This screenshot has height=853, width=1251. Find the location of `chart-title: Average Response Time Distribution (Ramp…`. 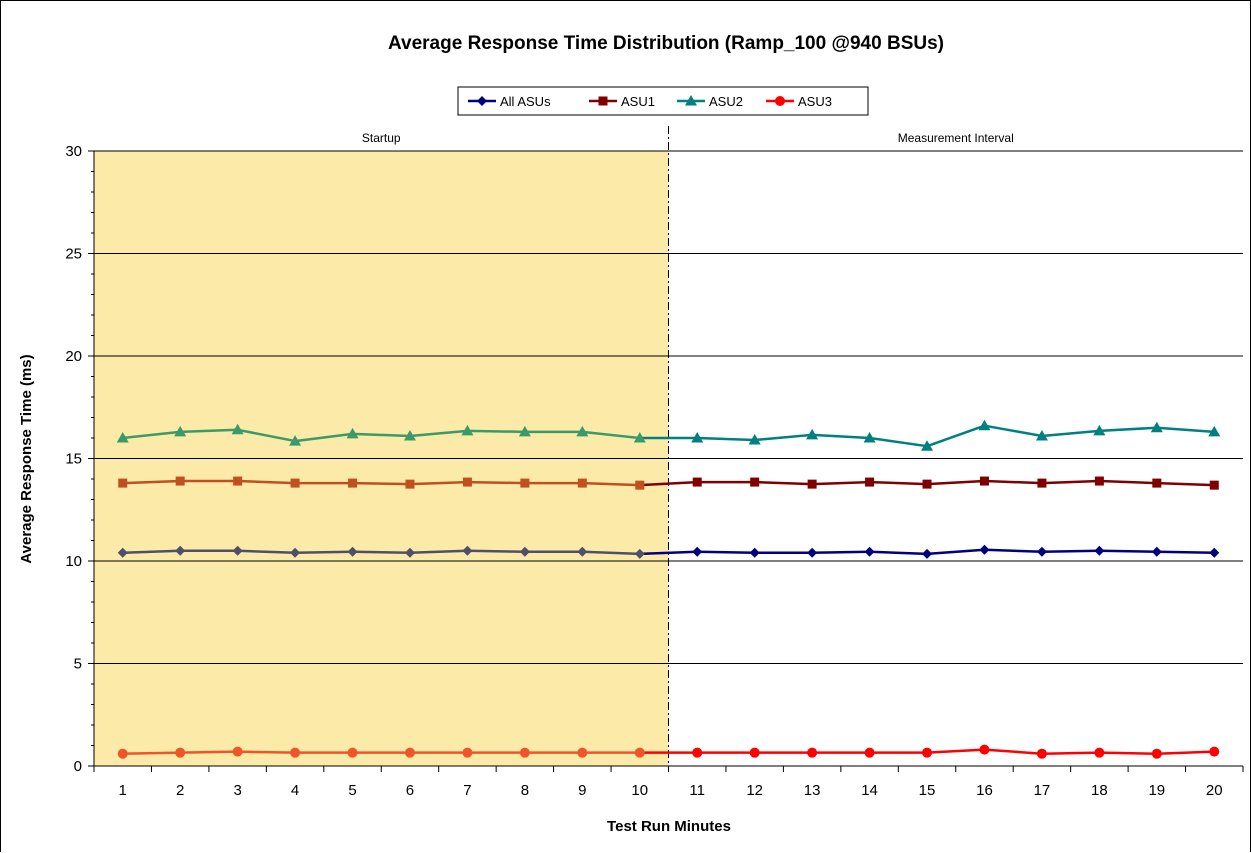

chart-title: Average Response Time Distribution (Ramp… is located at coordinates (666, 43).